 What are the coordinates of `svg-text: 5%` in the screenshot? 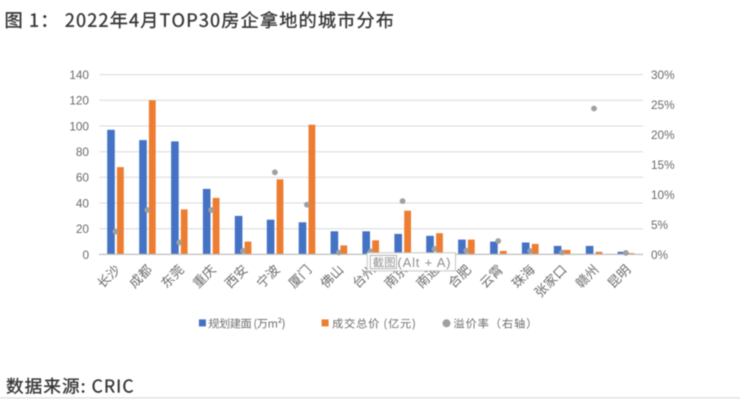 It's located at (660, 225).